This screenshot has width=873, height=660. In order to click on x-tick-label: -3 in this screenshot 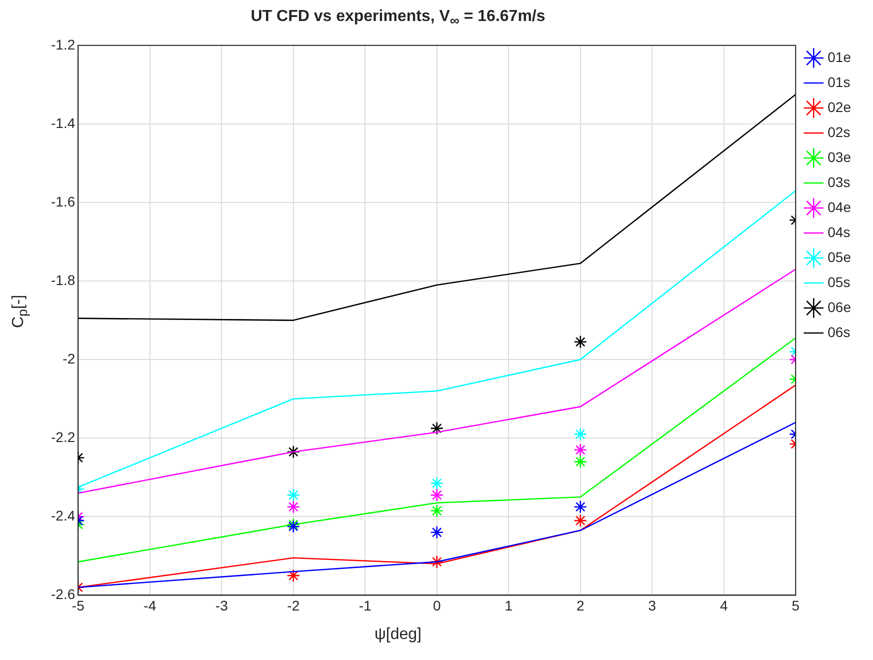, I will do `click(221, 605)`.